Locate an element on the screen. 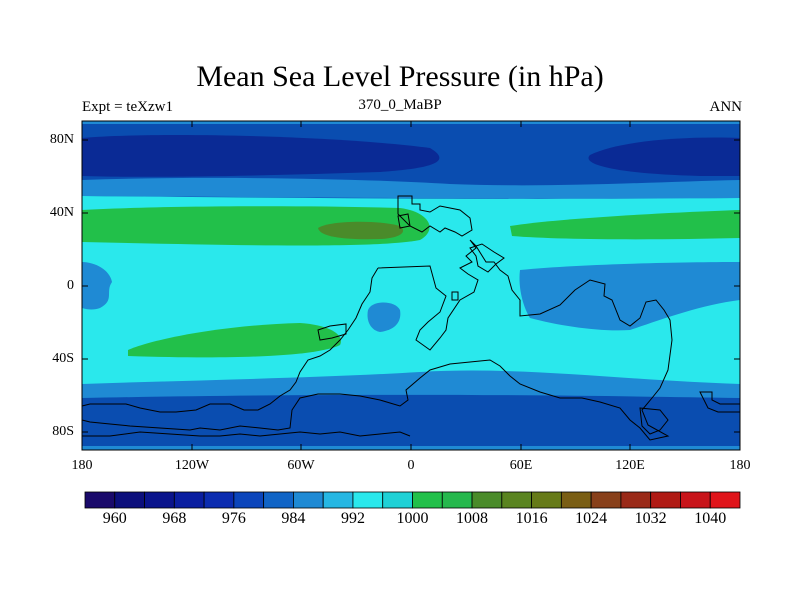 Image resolution: width=800 pixels, height=600 pixels. band-subpolar-south is located at coordinates (411, 384).